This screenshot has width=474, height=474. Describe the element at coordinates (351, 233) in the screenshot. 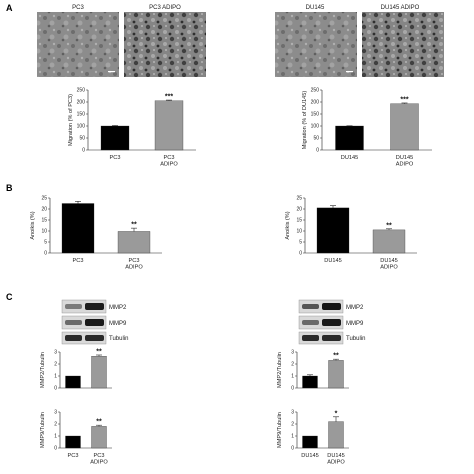

I see `chart-anoikis-du145: 0 5 10 15 20 25 Anoikis (%) DU145 ** DU145 ADIPO` at that location.